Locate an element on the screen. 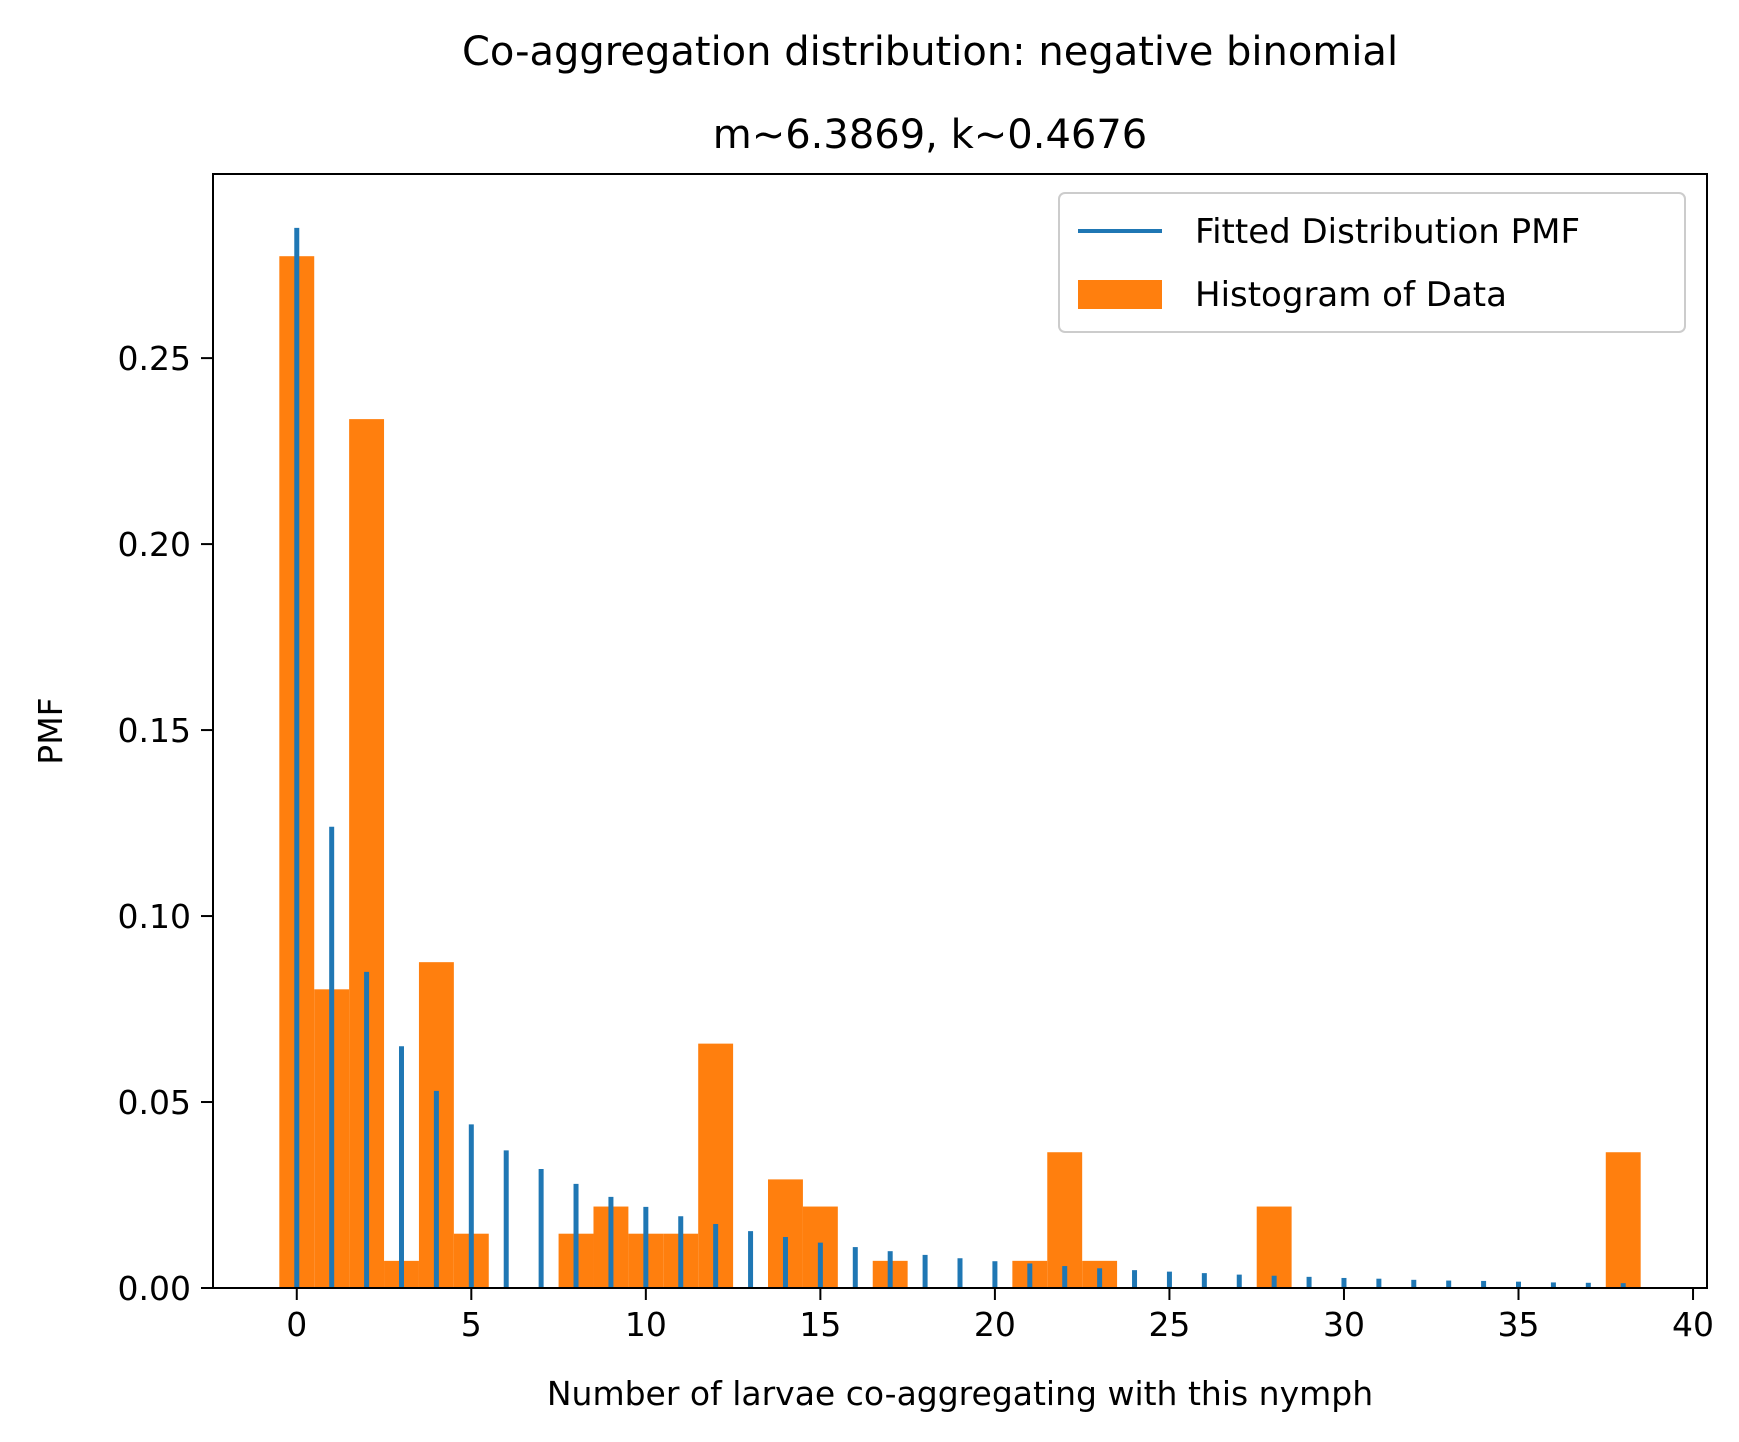  x-tick-label: 0 is located at coordinates (296, 1324).